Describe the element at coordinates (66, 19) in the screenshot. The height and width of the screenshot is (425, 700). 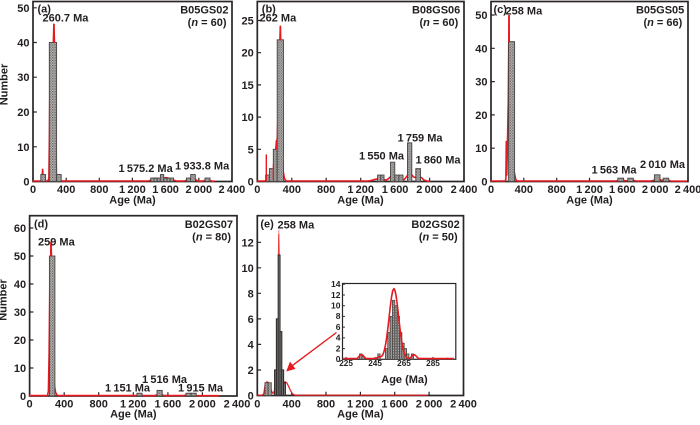
I see `svg-text: 260.7 Ma` at that location.